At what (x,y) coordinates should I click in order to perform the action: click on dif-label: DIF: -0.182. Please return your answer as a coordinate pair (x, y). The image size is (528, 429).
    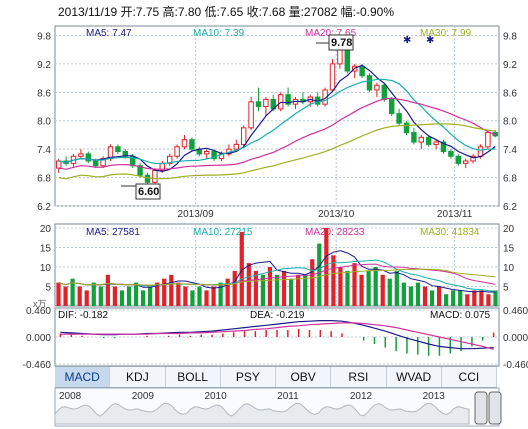
    Looking at the image, I should click on (83, 315).